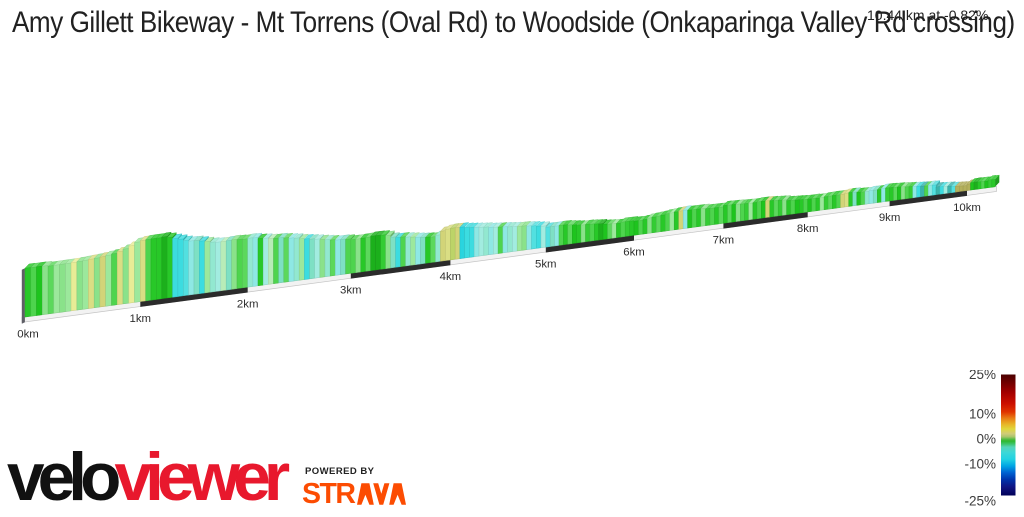  Describe the element at coordinates (980, 464) in the screenshot. I see `svg-text: -10%` at that location.